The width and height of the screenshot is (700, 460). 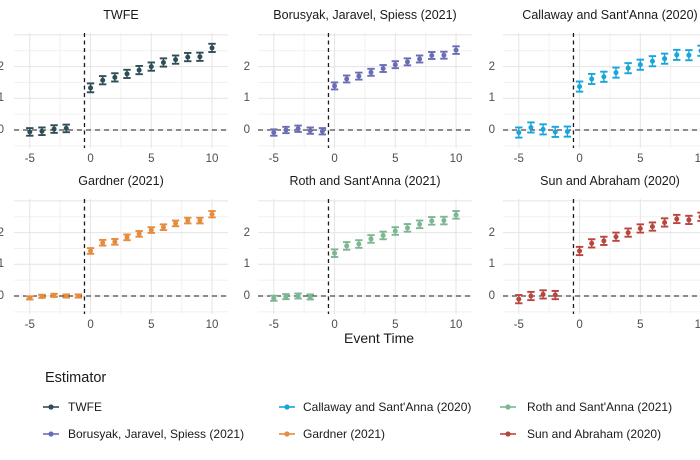 What do you see at coordinates (121, 15) in the screenshot?
I see `panel-title: TWFE` at bounding box center [121, 15].